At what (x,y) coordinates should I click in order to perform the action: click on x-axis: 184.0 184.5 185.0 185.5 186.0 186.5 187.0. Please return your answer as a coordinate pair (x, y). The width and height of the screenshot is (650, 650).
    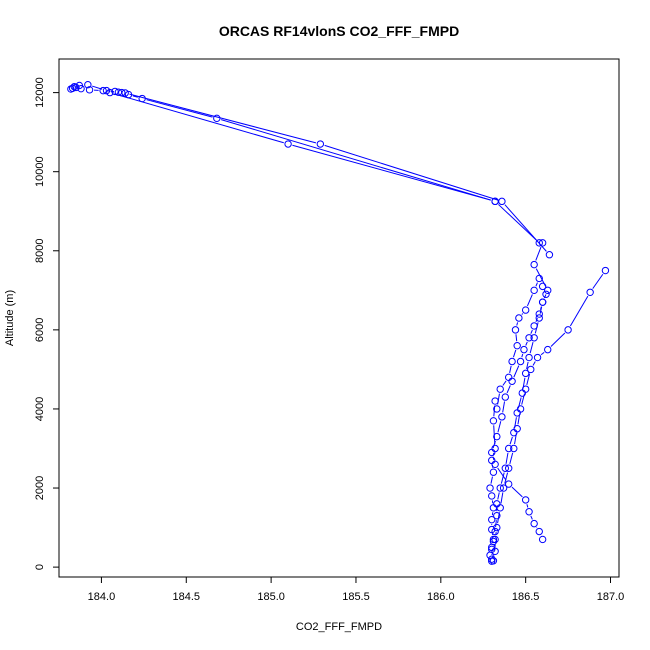
    Looking at the image, I should click on (356, 589).